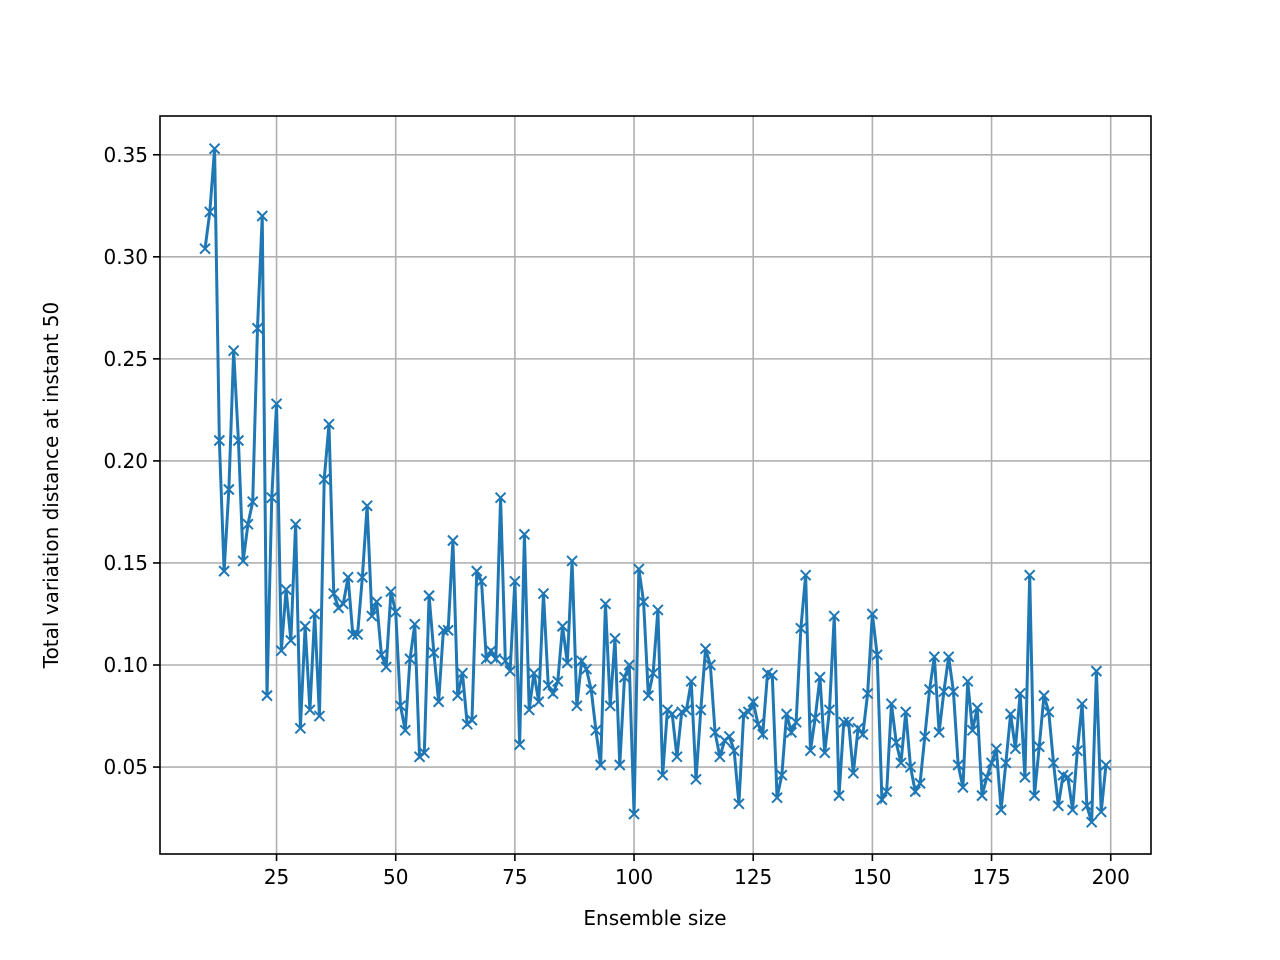 The width and height of the screenshot is (1280, 960). I want to click on x-tick-label: 175, so click(991, 877).